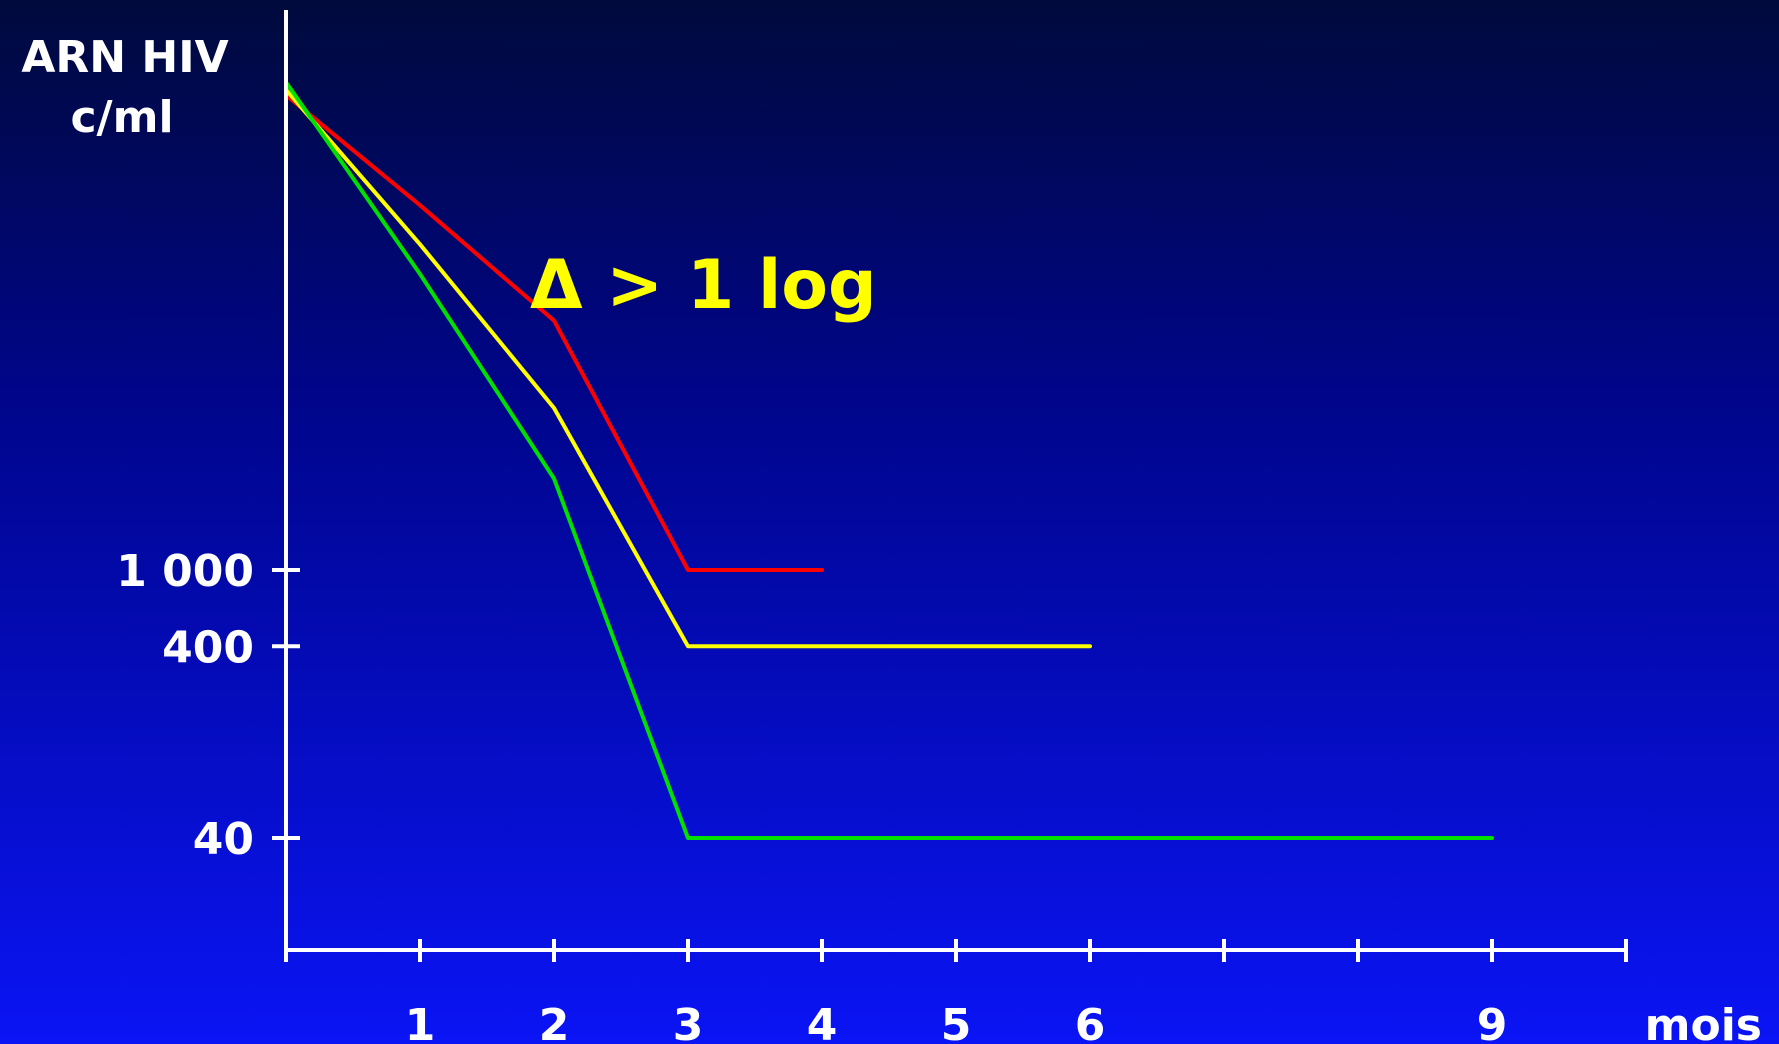 This screenshot has height=1044, width=1779. I want to click on x-axis-title: mois, so click(1703, 1022).